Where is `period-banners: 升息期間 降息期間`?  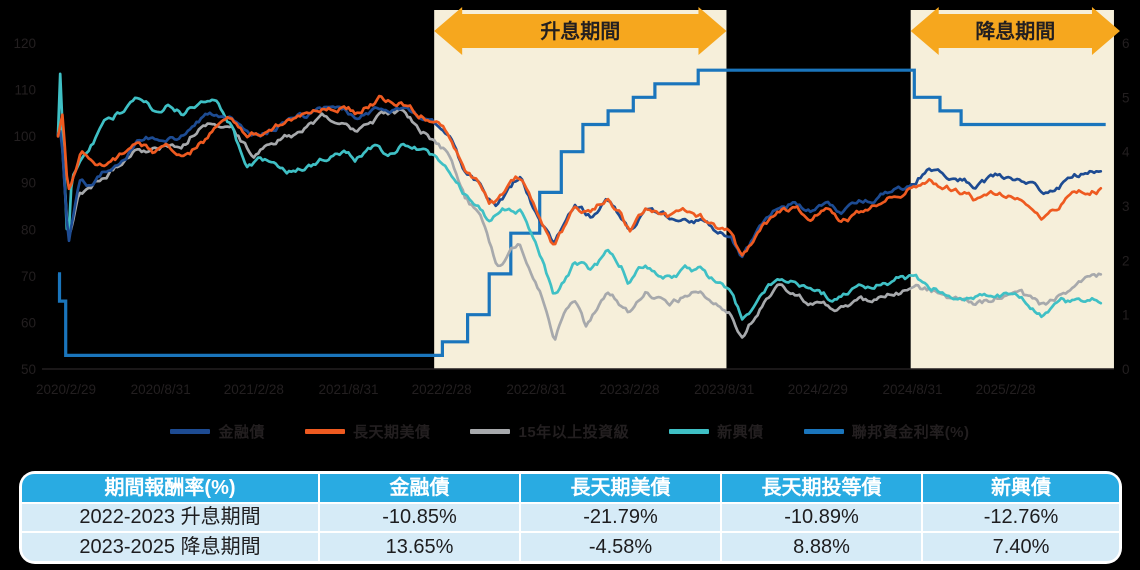
period-banners: 升息期間 降息期間 is located at coordinates (777, 31).